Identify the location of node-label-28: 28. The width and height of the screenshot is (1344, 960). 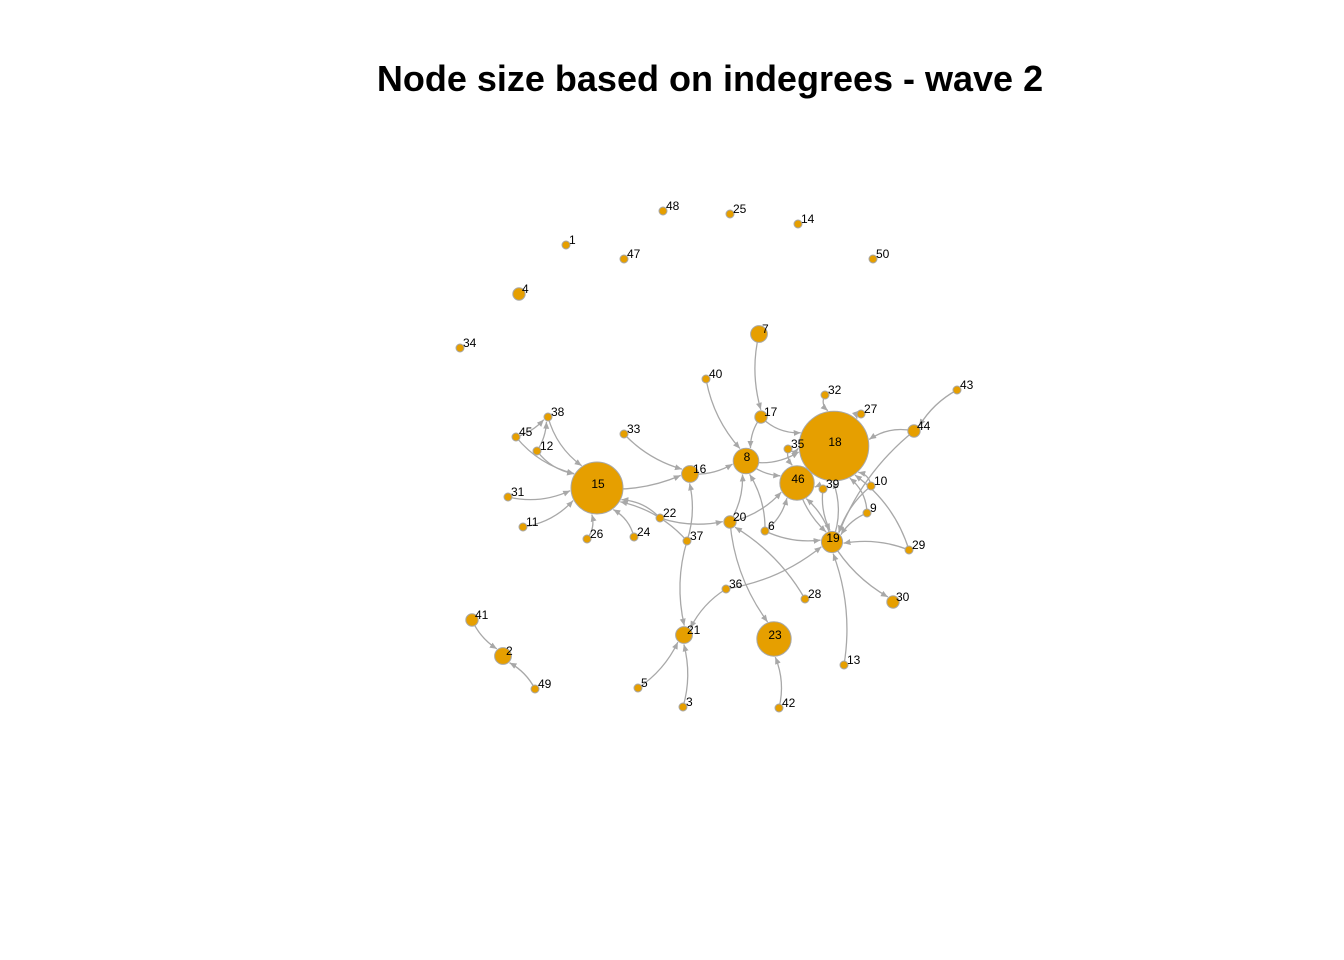
(815, 594).